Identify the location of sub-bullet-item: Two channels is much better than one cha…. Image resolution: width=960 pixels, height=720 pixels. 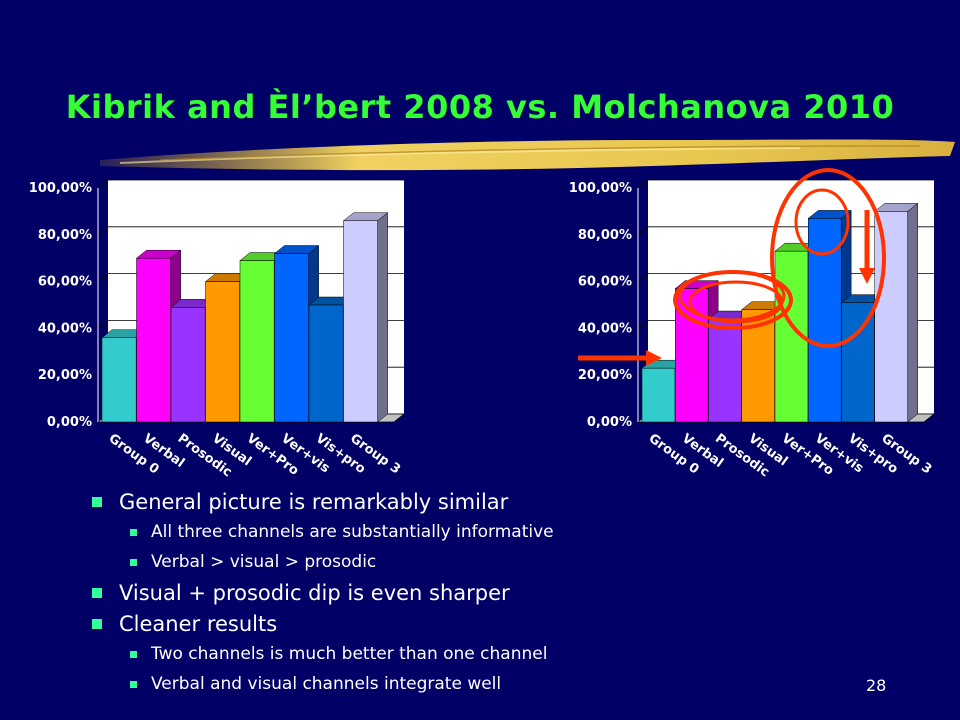
(491, 654).